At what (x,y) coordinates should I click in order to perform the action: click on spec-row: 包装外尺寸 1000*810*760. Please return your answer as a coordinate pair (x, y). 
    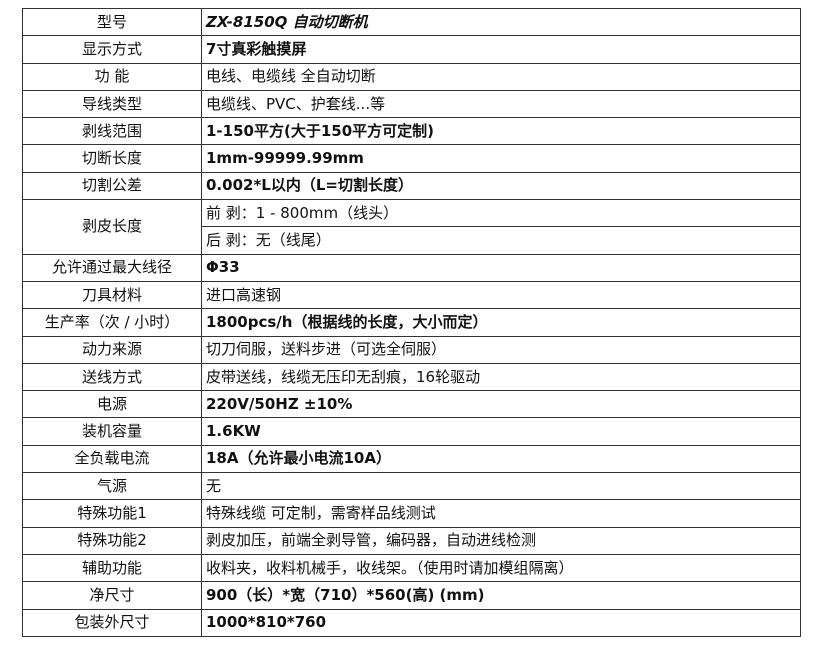
    Looking at the image, I should click on (411, 622).